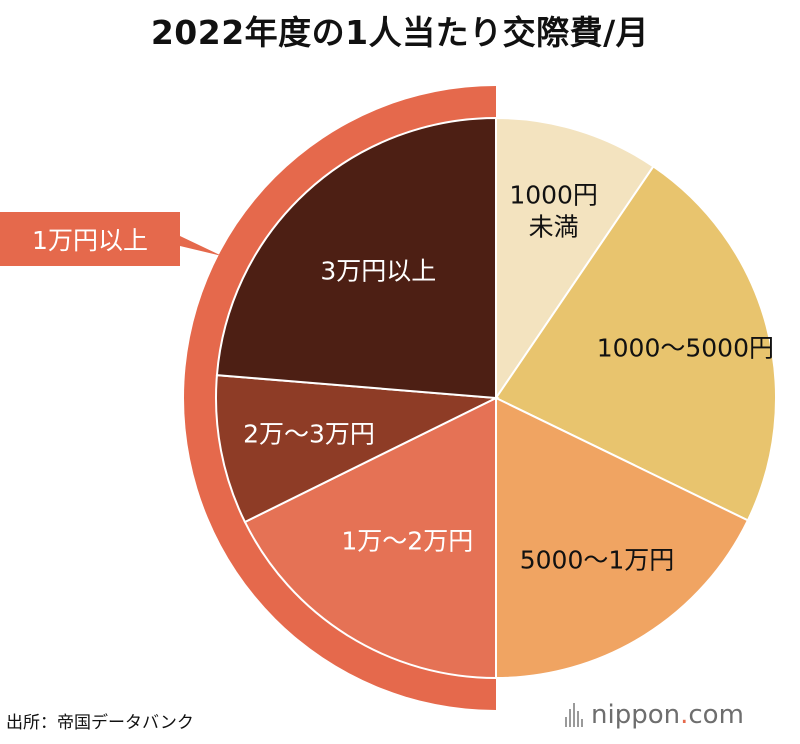  I want to click on slice-label: 2万〜3万円, so click(309, 434).